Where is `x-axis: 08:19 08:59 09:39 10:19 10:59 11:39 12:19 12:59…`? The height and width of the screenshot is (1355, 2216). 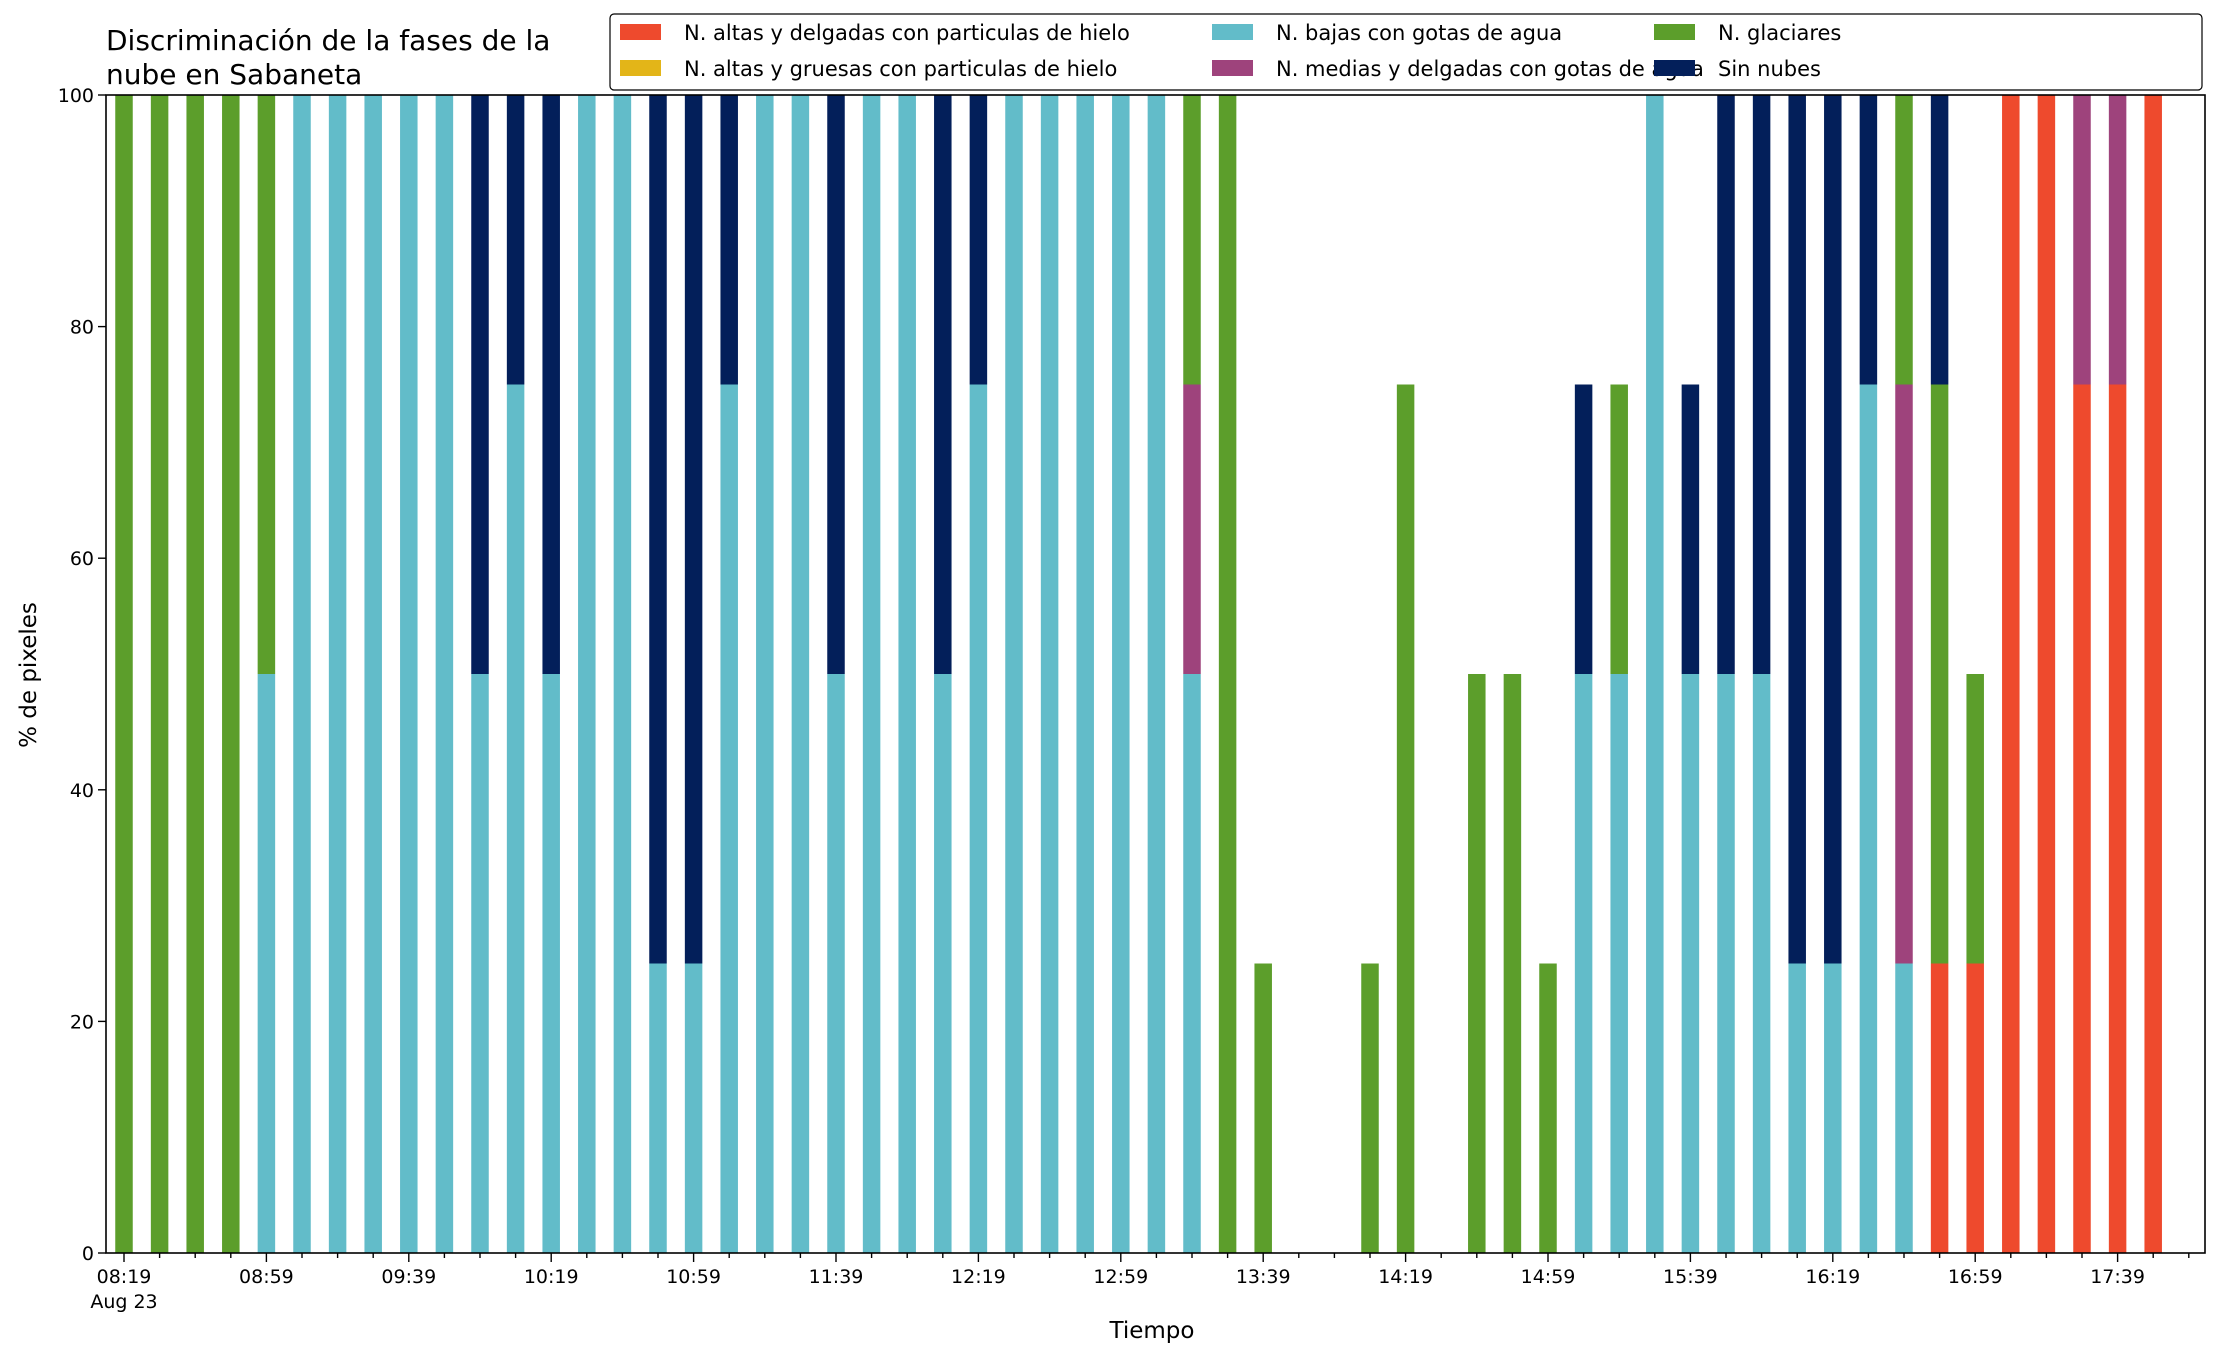 x-axis: 08:19 08:59 09:39 10:19 10:59 11:39 12:19 12:59… is located at coordinates (1140, 1283).